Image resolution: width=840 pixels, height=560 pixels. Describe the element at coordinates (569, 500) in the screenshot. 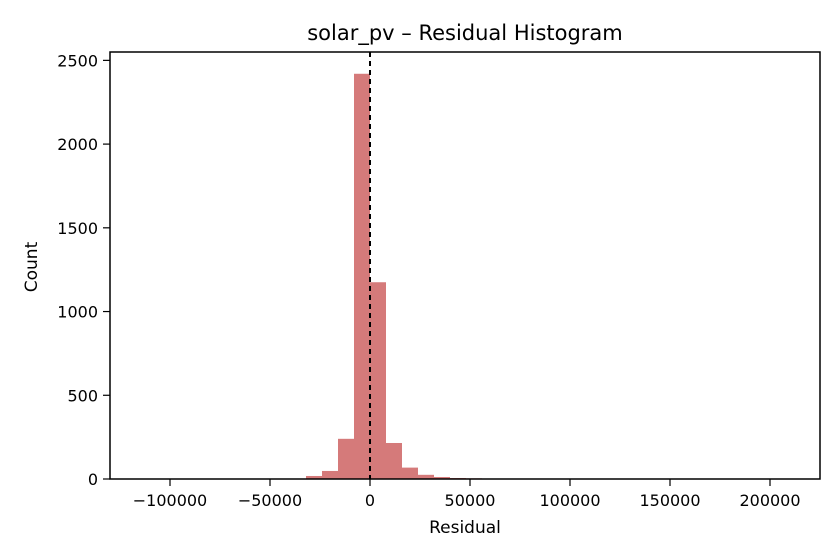

I see `x-tick-label: 100000` at that location.